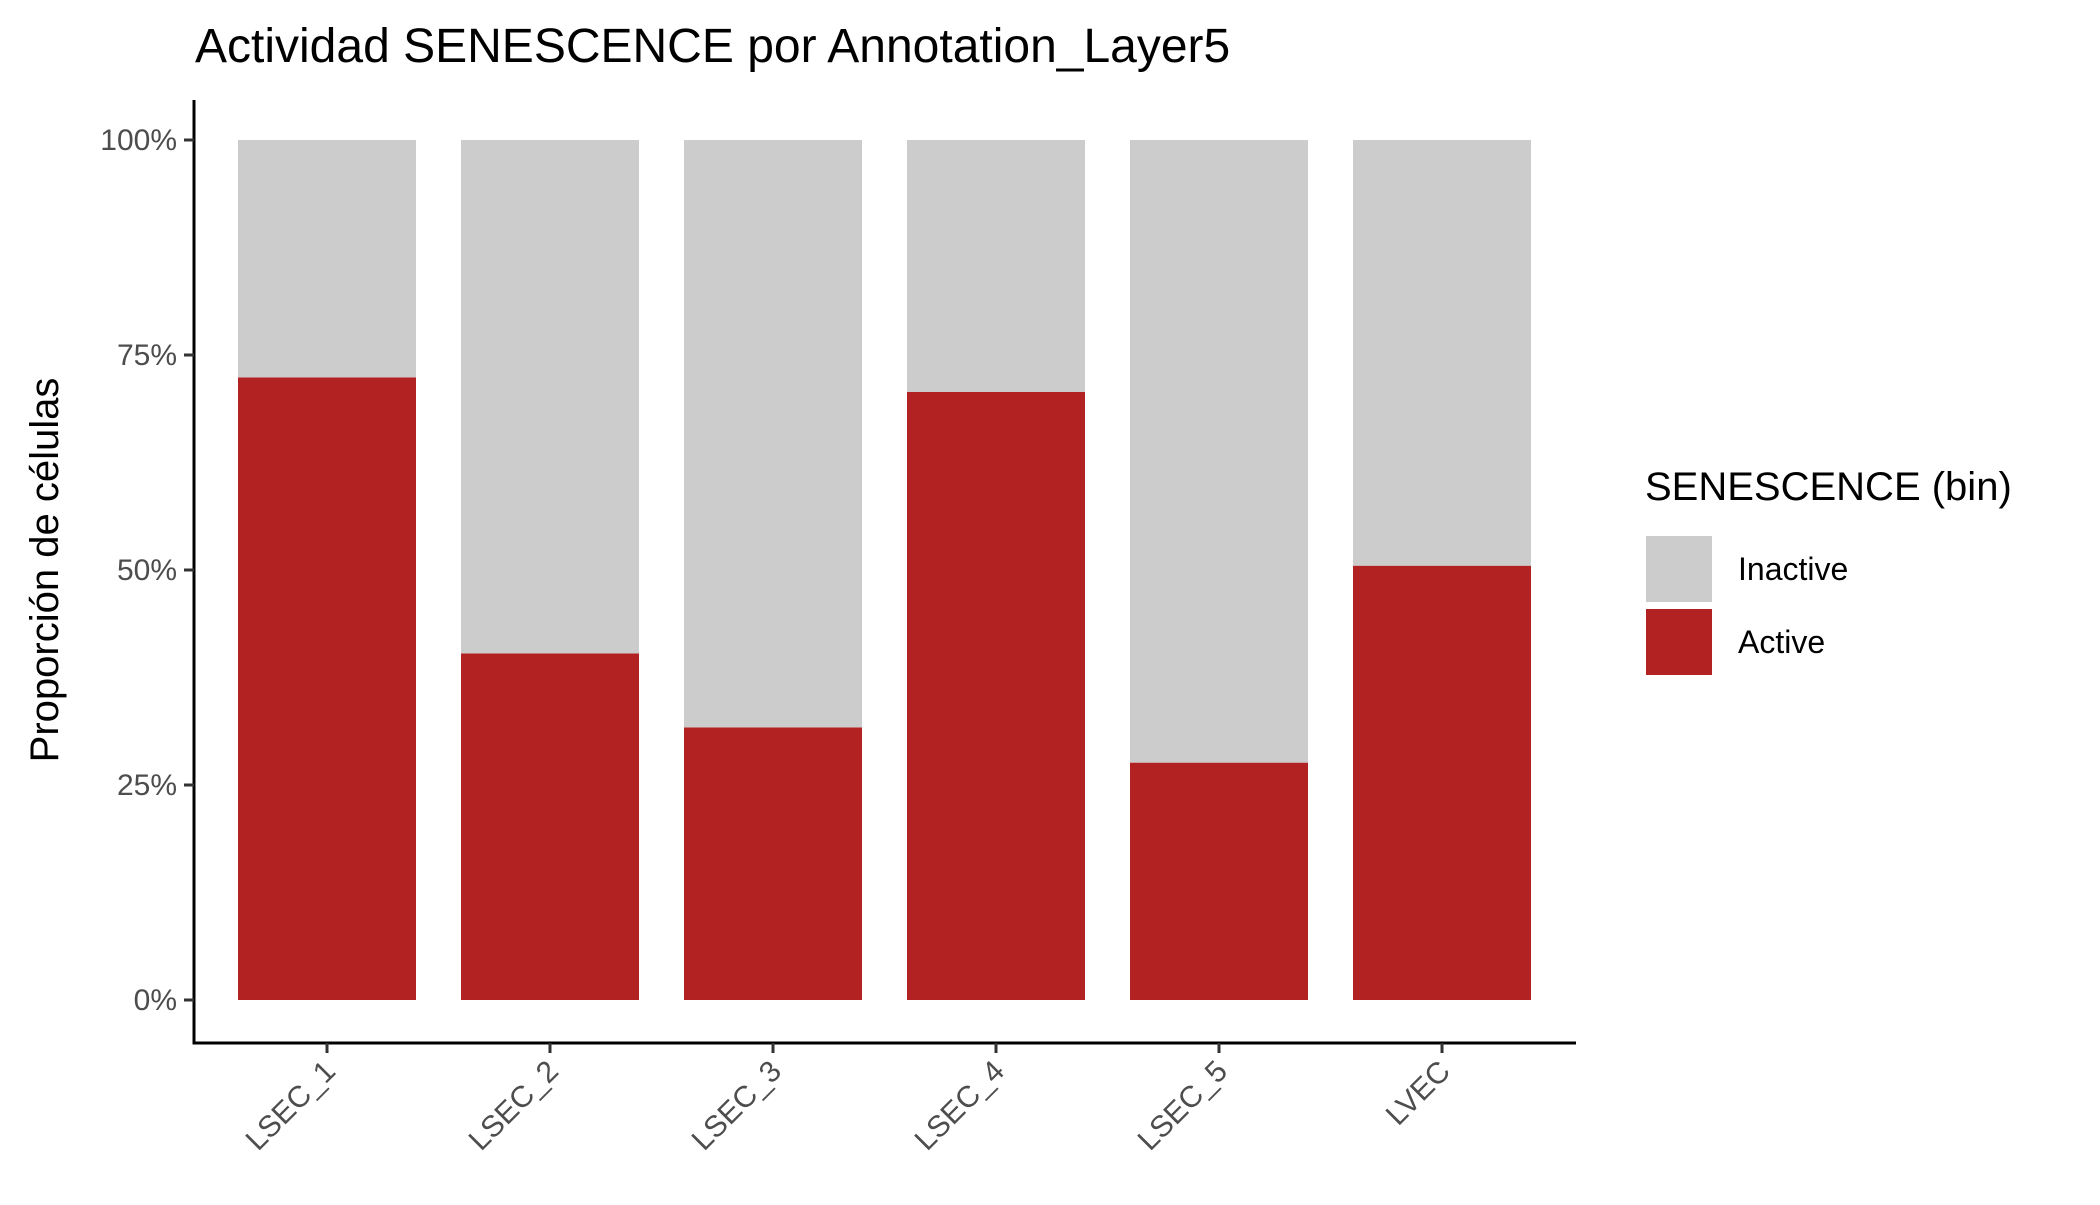 The height and width of the screenshot is (1205, 2100). Describe the element at coordinates (1828, 487) in the screenshot. I see `legend-title: SENESCENCE (bin)` at that location.